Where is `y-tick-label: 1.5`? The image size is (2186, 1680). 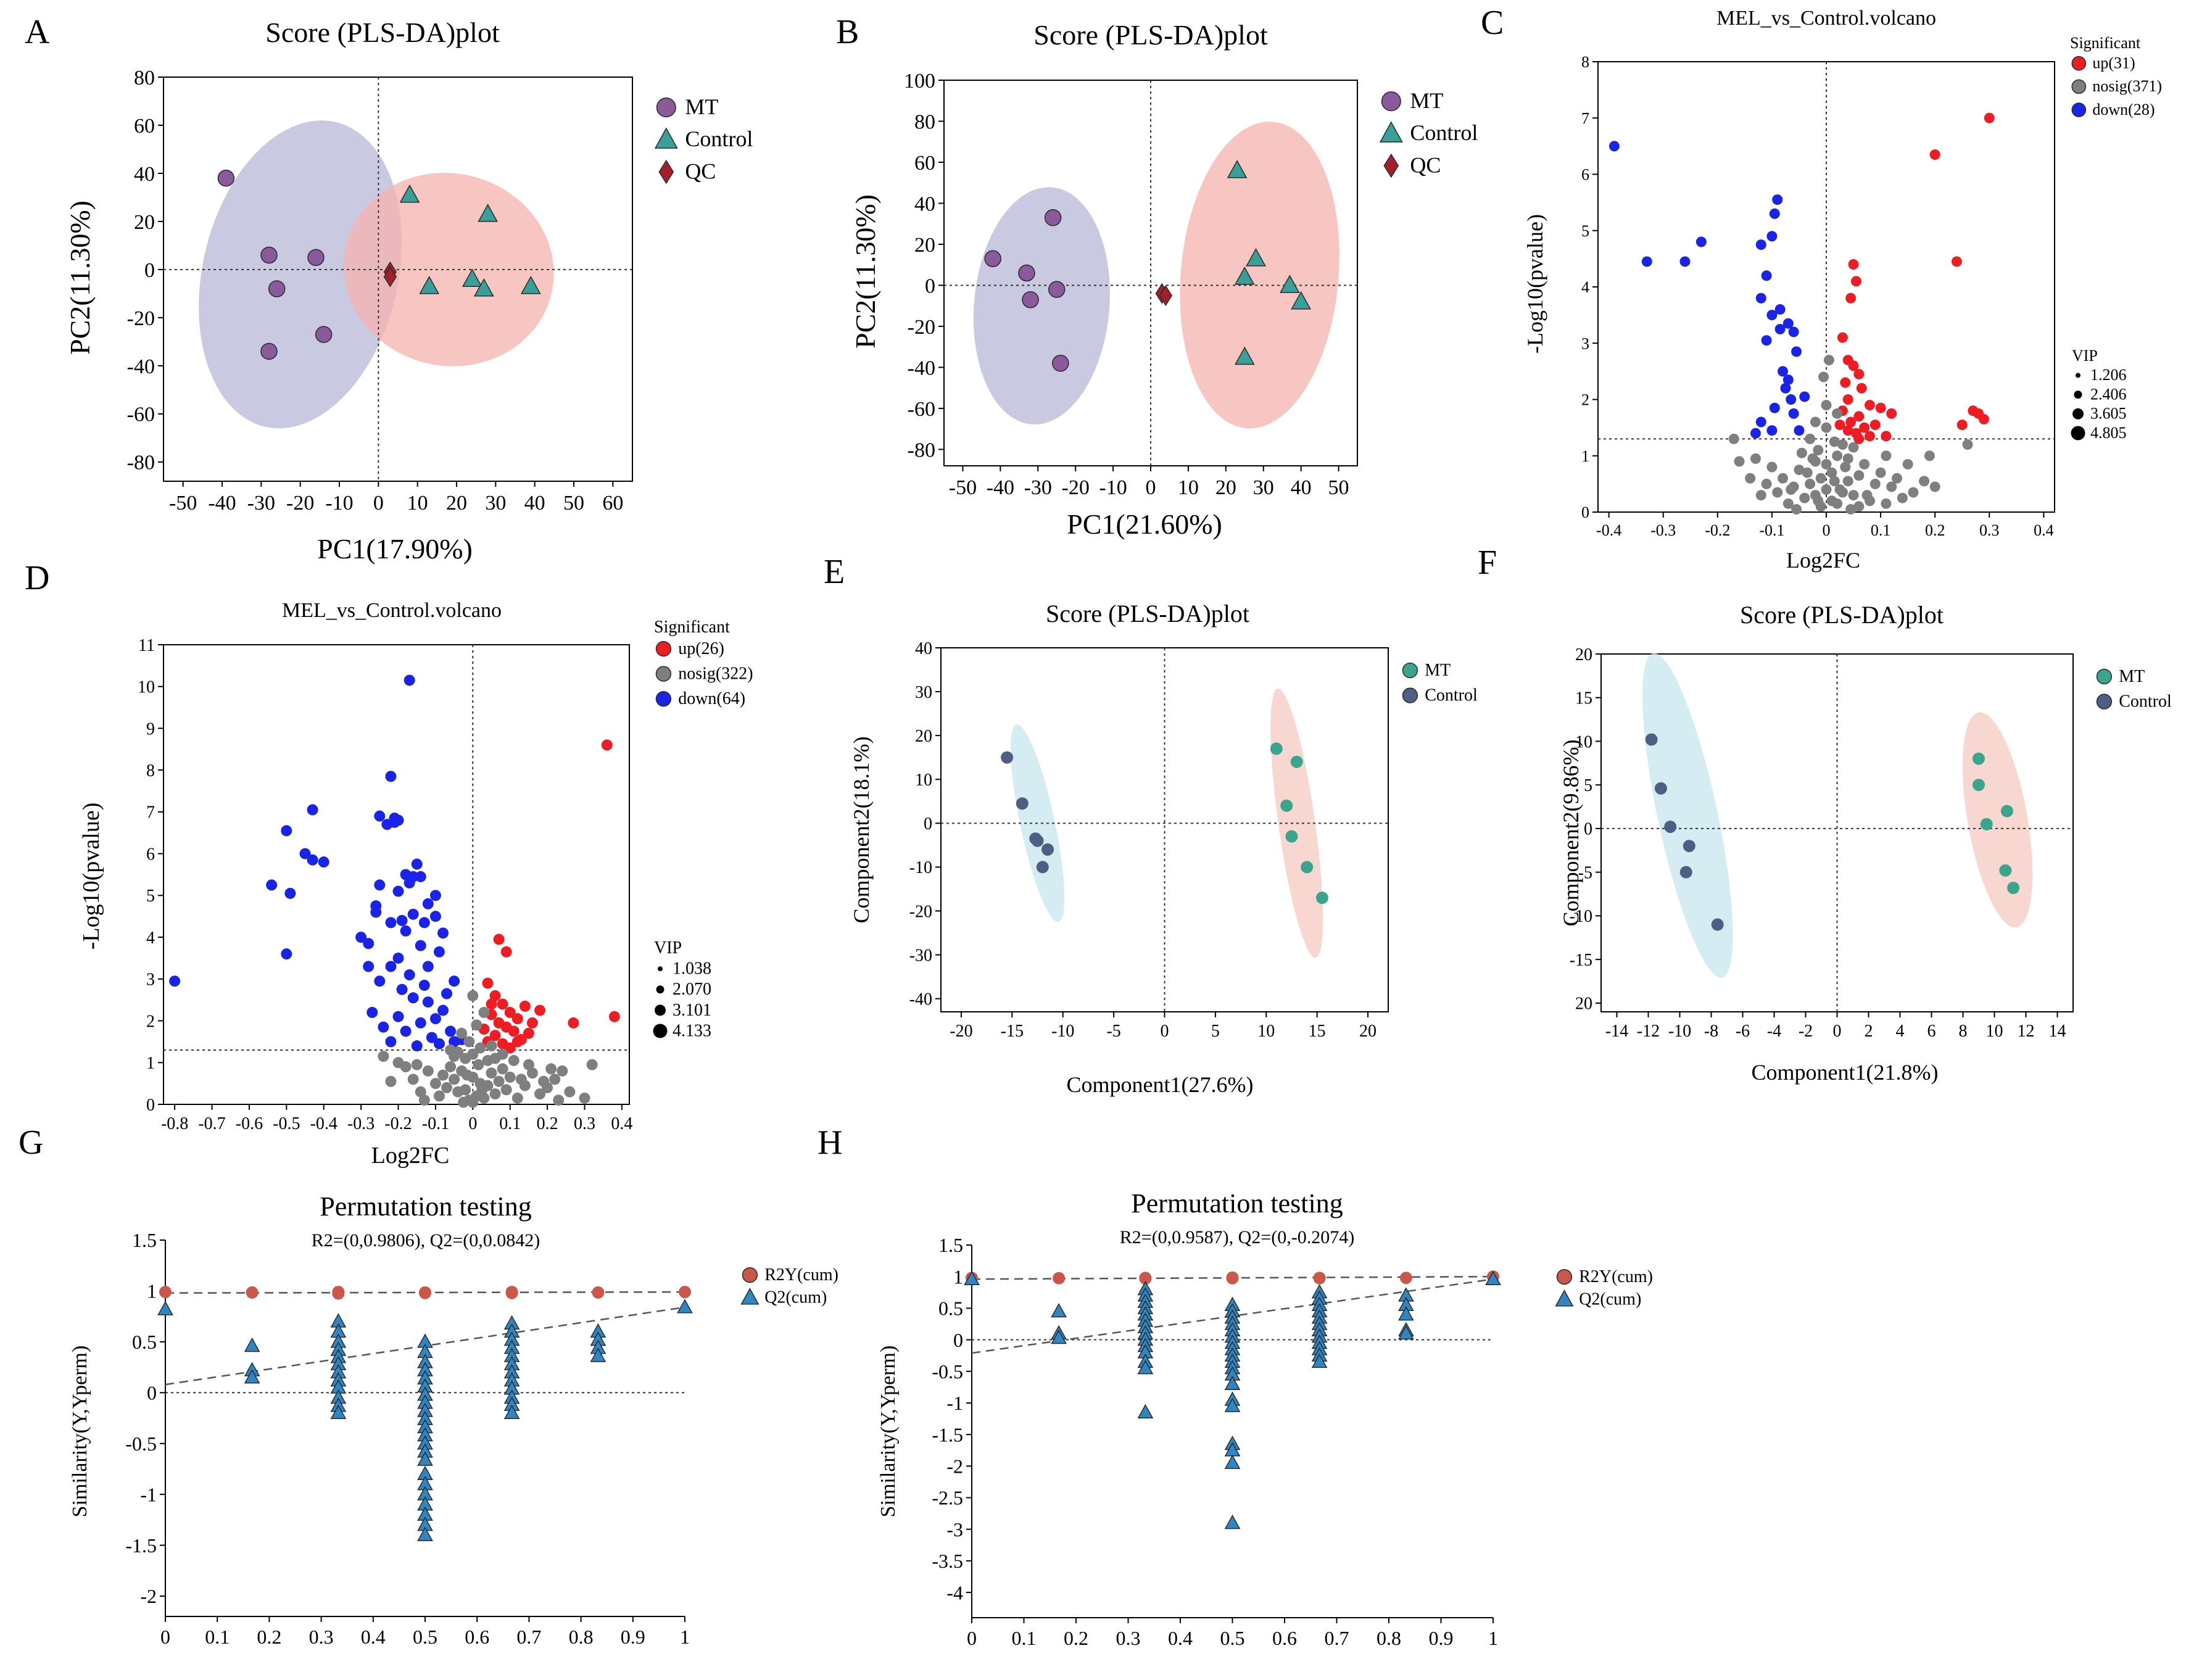
y-tick-label: 1.5 is located at coordinates (144, 1240).